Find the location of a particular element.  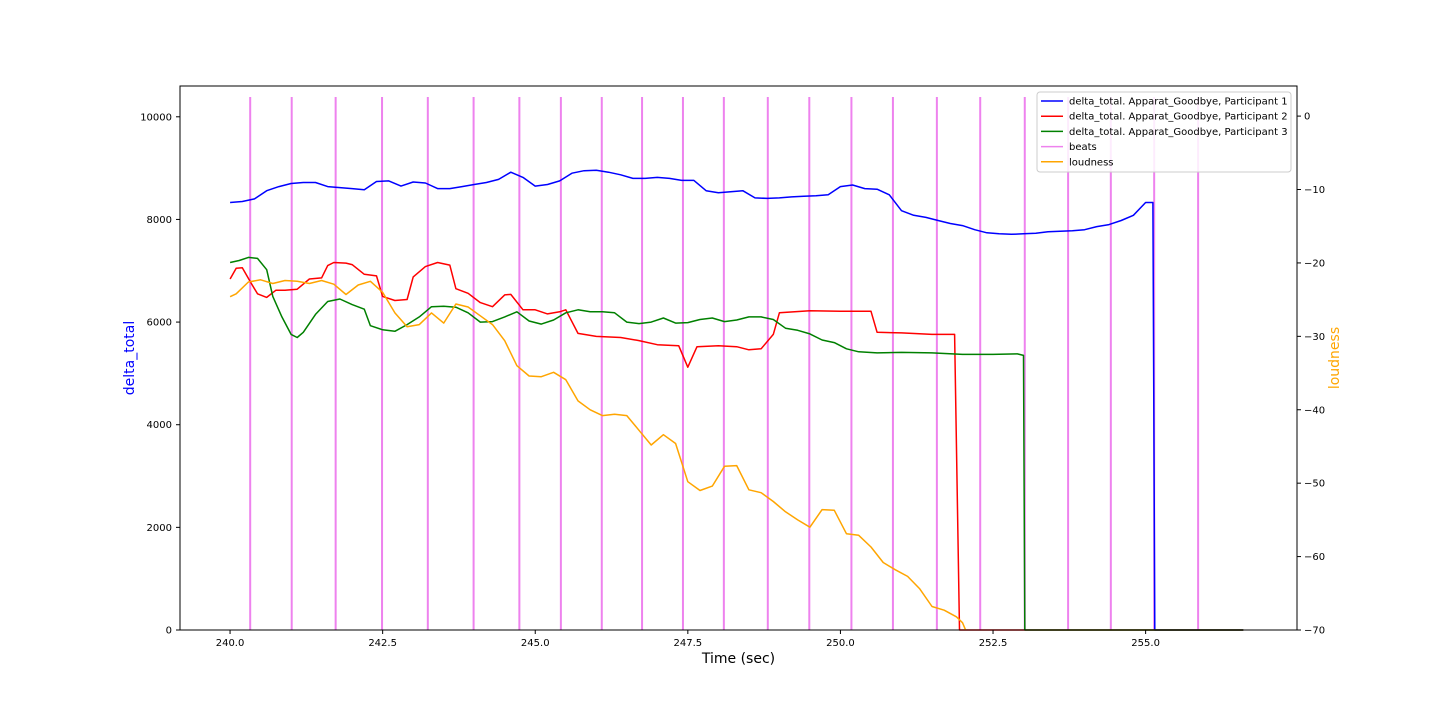

legend-label: beats is located at coordinates (1083, 147).